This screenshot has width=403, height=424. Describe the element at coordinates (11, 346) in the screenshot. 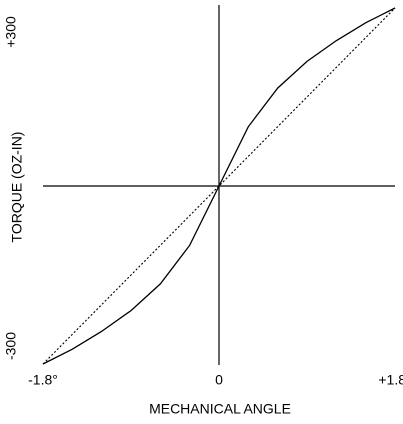

I see `y-tick-label: -300` at that location.